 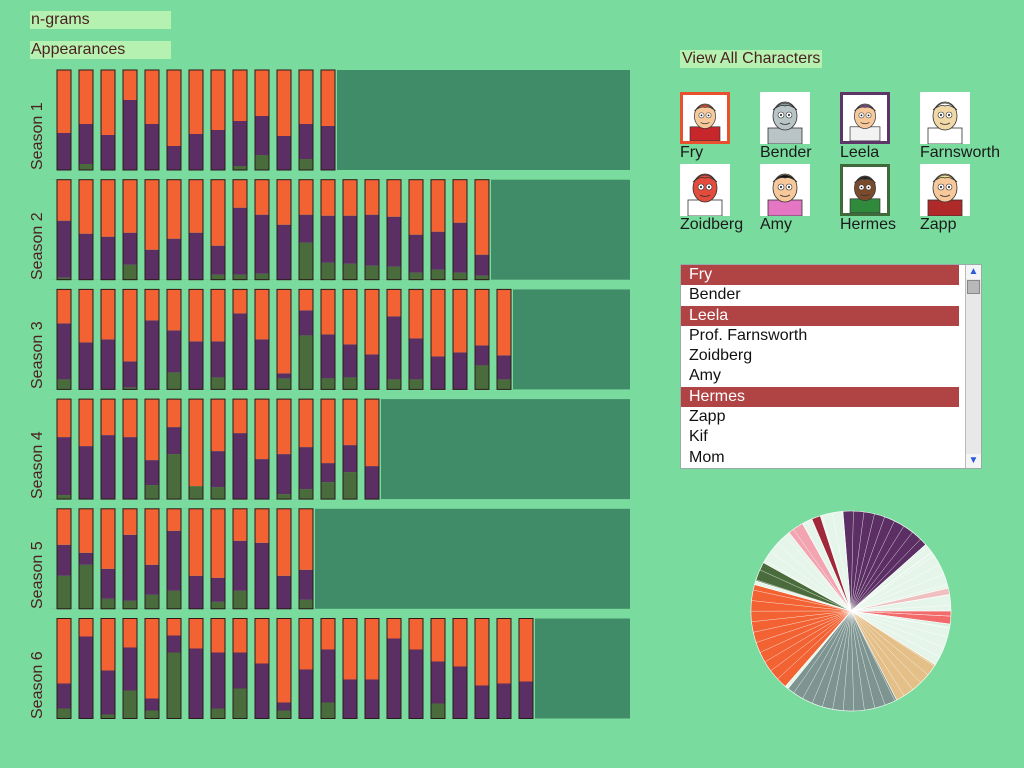 What do you see at coordinates (748, 335) in the screenshot?
I see `list-item: Prof. Farnsworth` at bounding box center [748, 335].